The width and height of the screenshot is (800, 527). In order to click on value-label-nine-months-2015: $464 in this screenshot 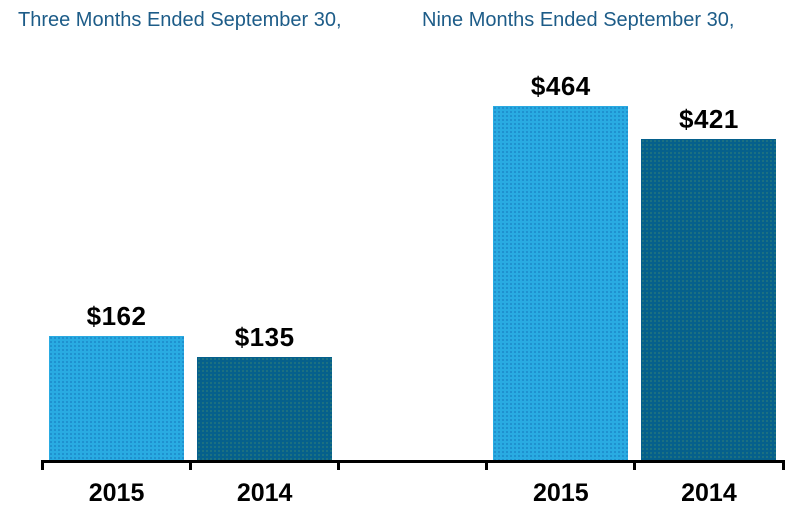, I will do `click(560, 86)`.